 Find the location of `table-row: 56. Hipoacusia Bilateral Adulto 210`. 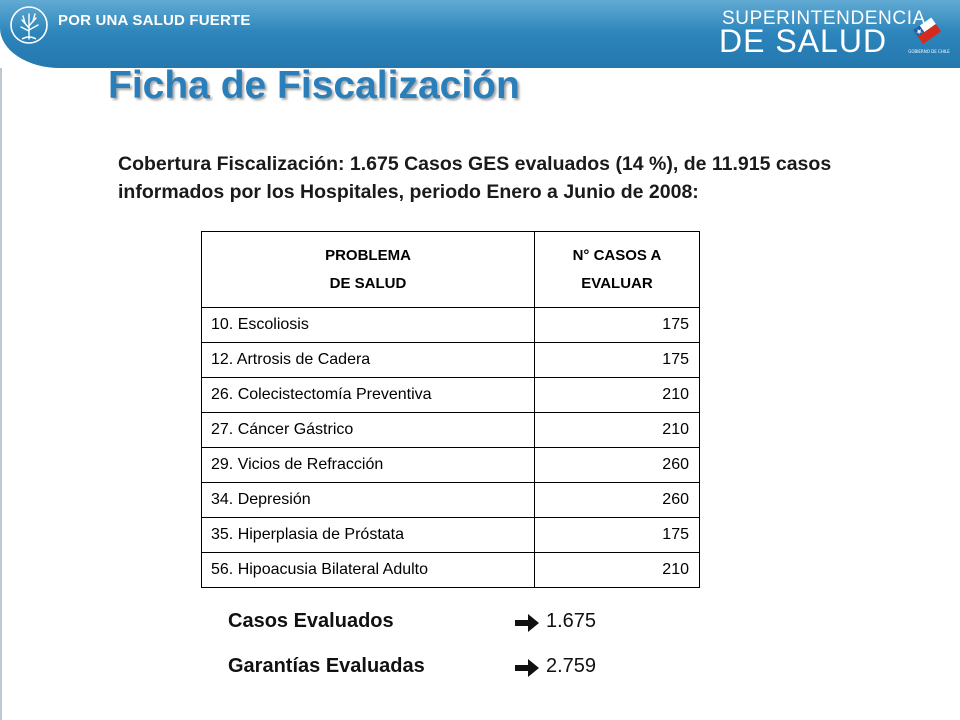

table-row: 56. Hipoacusia Bilateral Adulto 210 is located at coordinates (450, 570).